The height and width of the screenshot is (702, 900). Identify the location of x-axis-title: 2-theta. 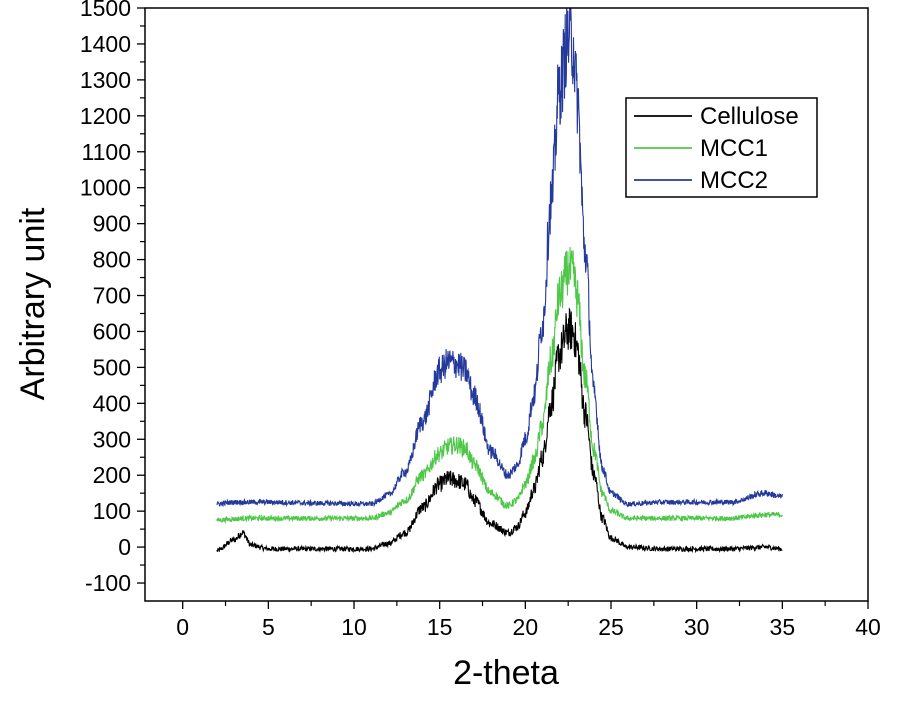
(506, 673).